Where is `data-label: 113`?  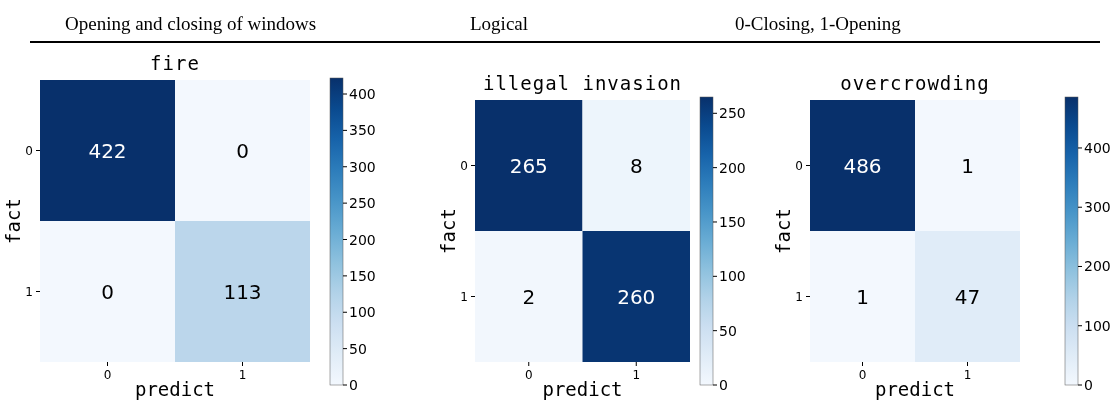 data-label: 113 is located at coordinates (242, 291).